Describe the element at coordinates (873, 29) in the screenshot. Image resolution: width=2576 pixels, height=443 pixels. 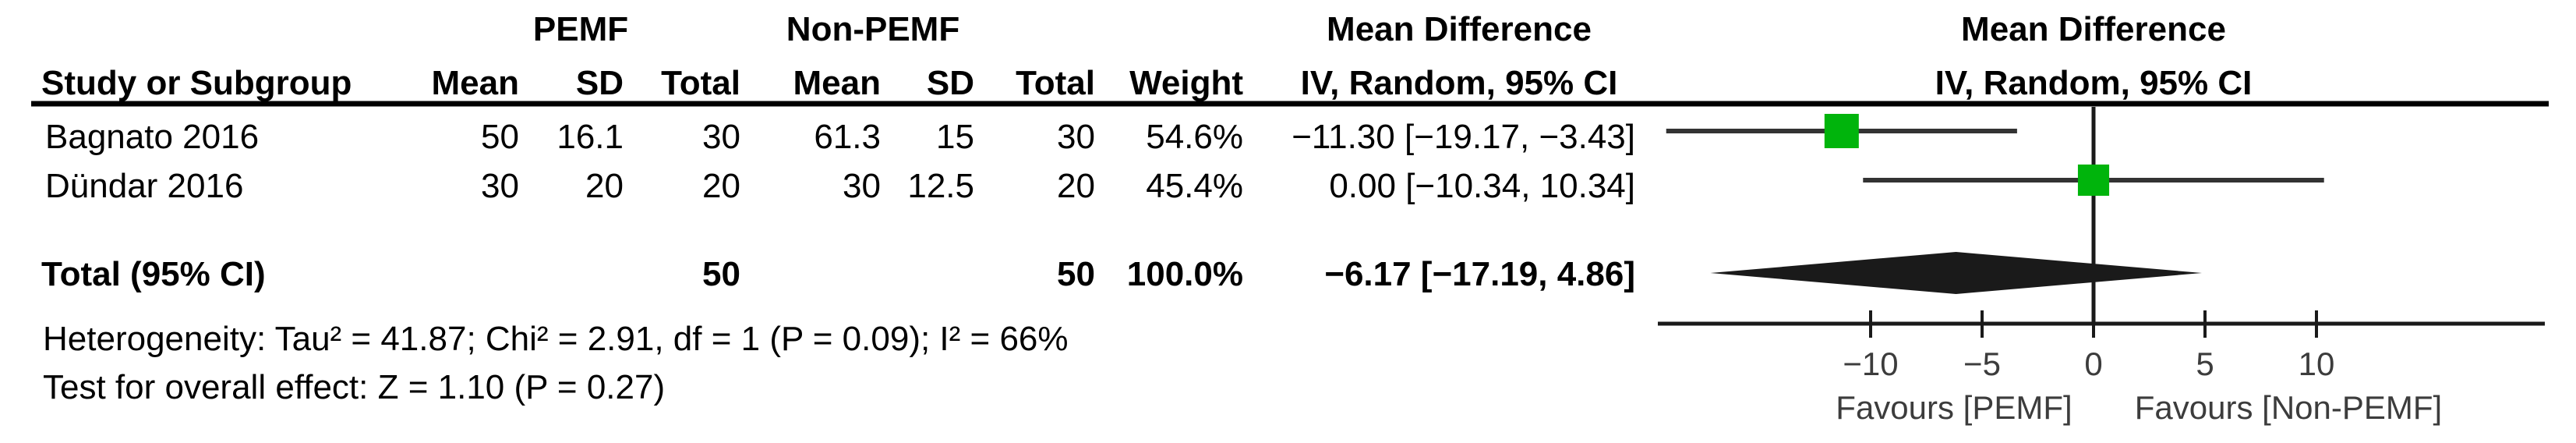
I see `group2-header: Non-PEMF` at that location.